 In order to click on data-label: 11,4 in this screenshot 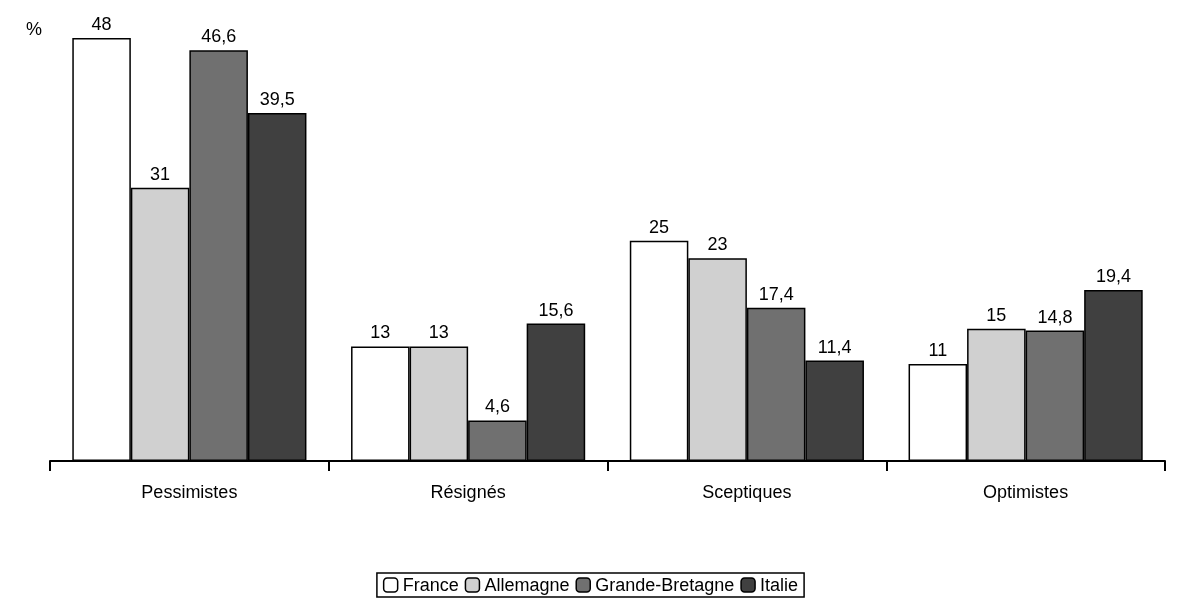, I will do `click(834, 346)`.